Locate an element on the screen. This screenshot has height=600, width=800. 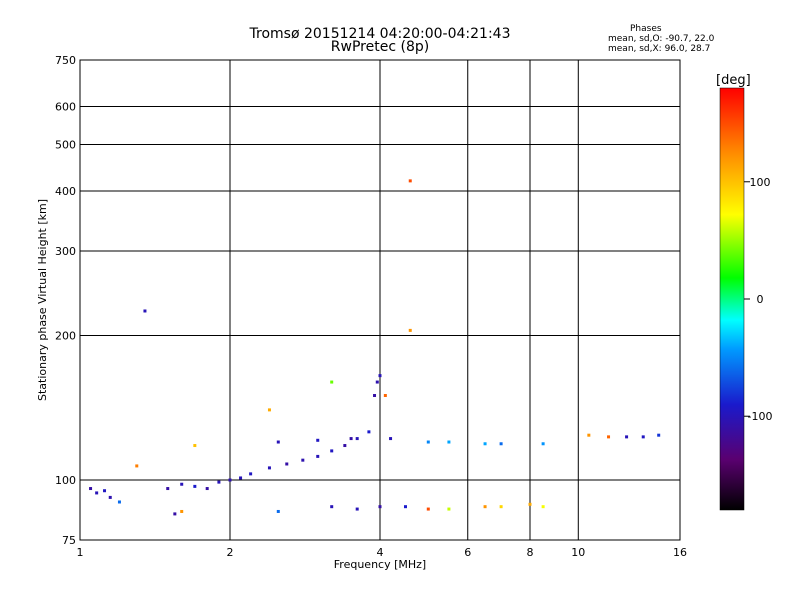
colorbar-tick-label: 0 is located at coordinates (760, 299).